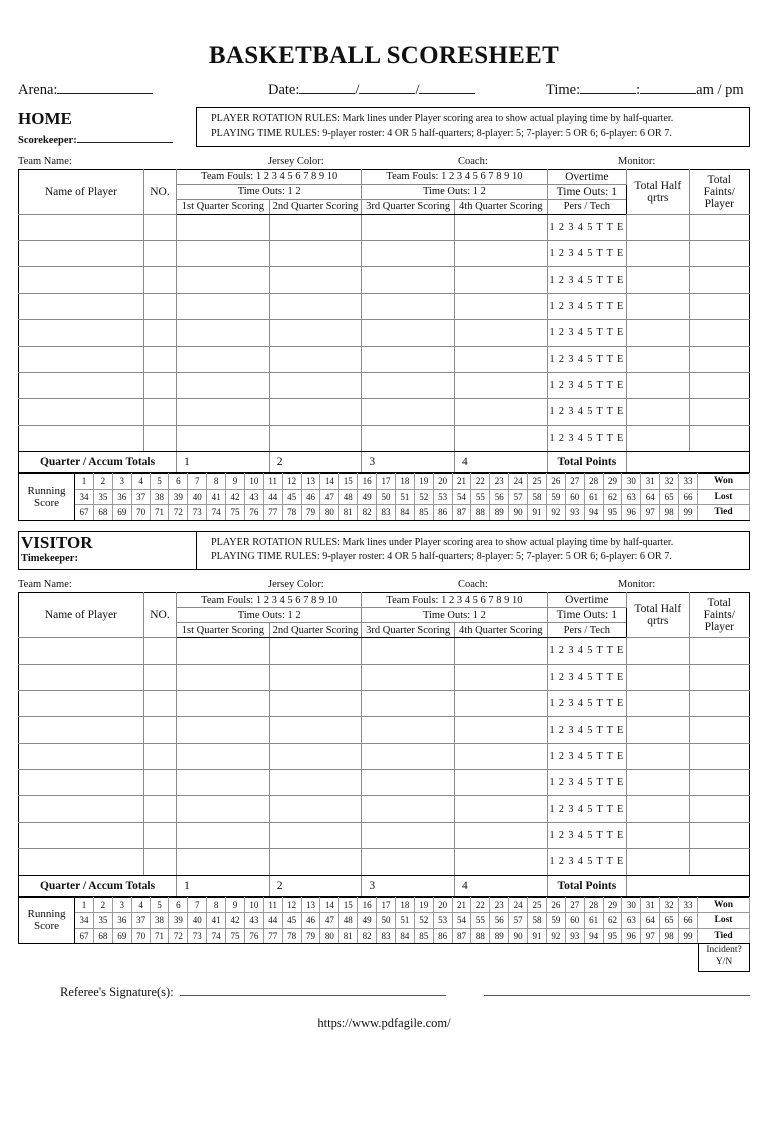 The width and height of the screenshot is (768, 1127). I want to click on running-score-cell: 39, so click(178, 920).